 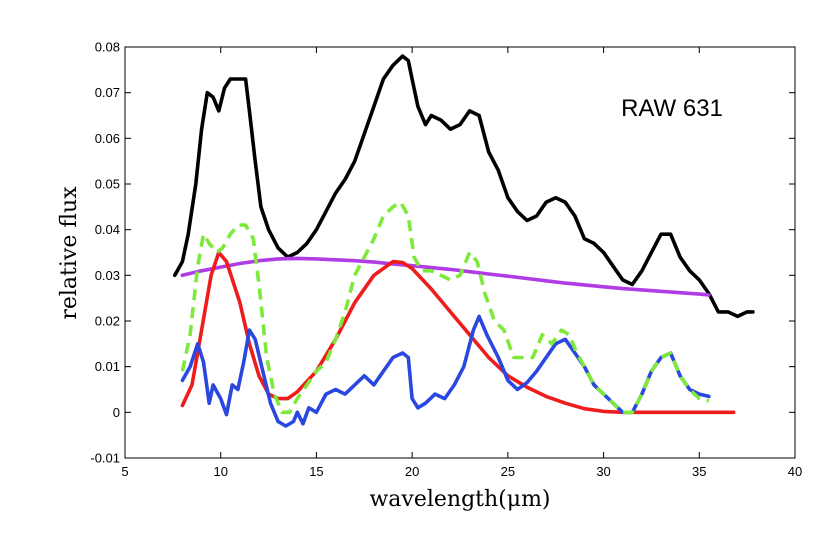 What do you see at coordinates (107, 366) in the screenshot?
I see `y-tick-label: 0.01` at bounding box center [107, 366].